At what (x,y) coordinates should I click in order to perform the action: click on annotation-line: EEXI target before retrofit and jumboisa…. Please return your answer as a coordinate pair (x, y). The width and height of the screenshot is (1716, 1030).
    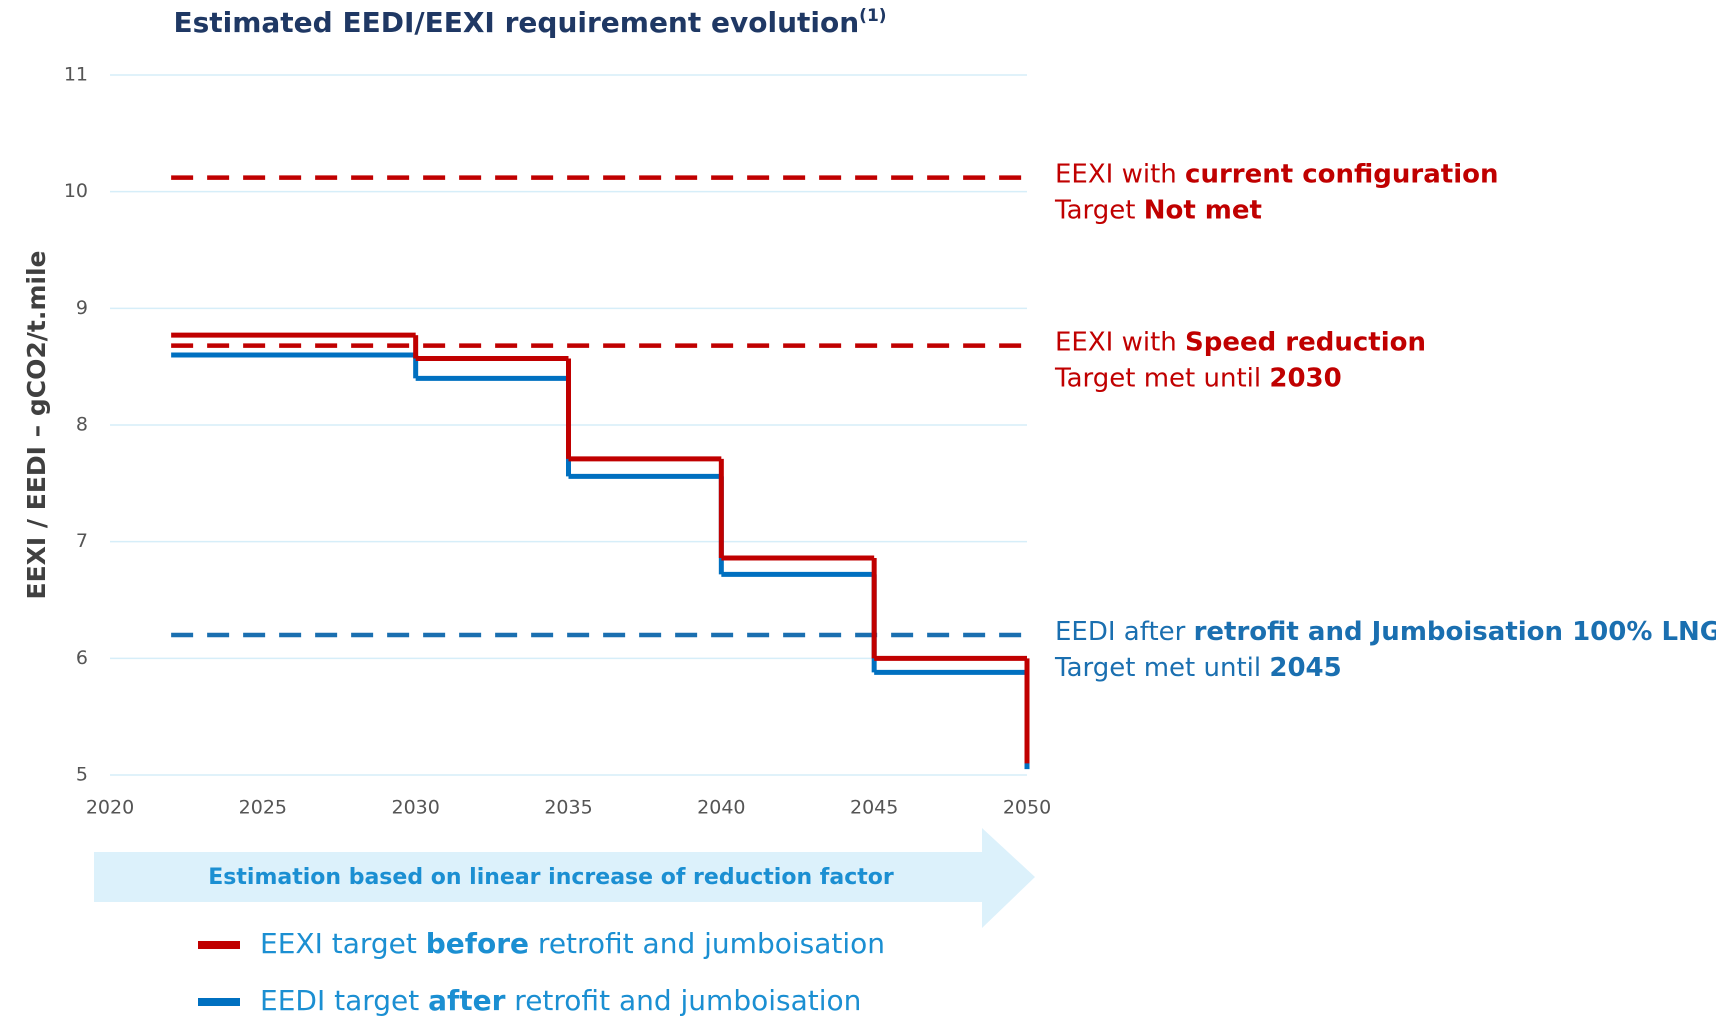
    Looking at the image, I should click on (572, 943).